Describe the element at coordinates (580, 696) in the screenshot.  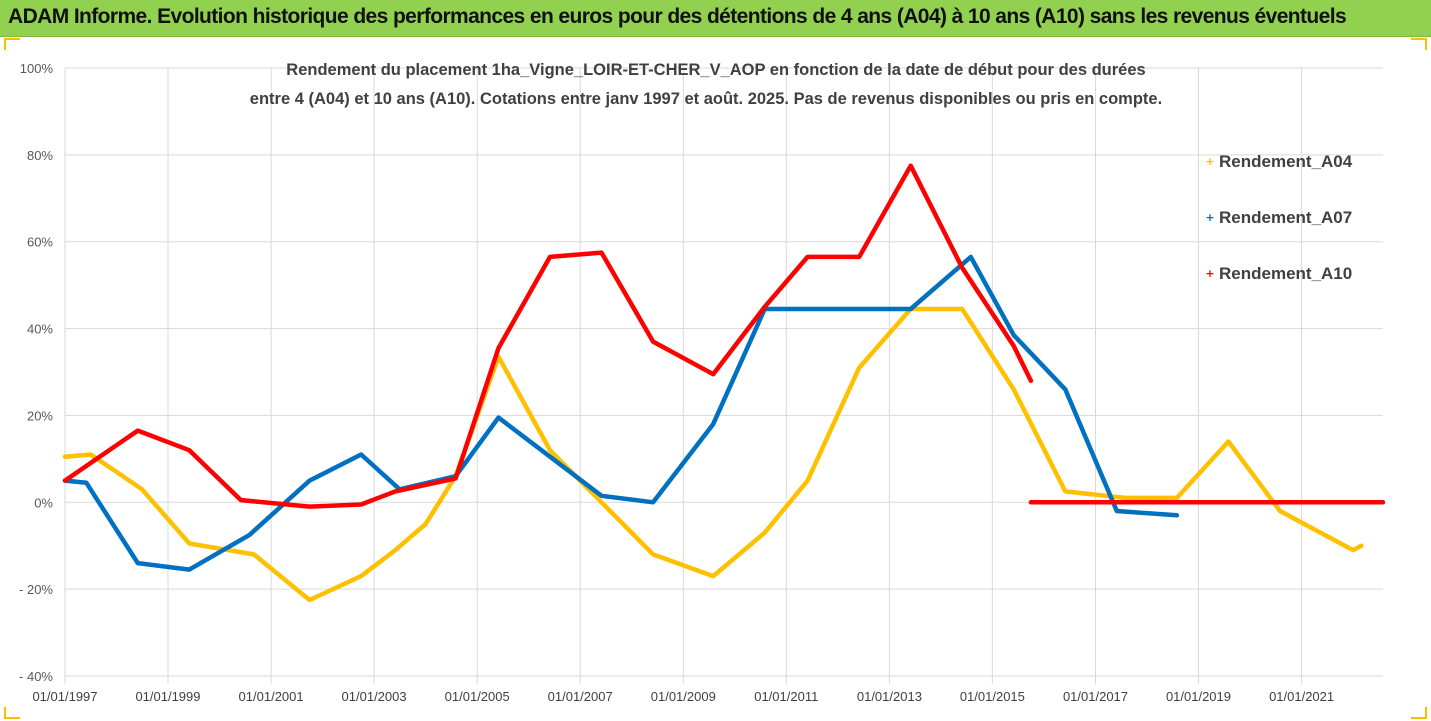
I see `x-tick-label: 01/01/2007` at that location.